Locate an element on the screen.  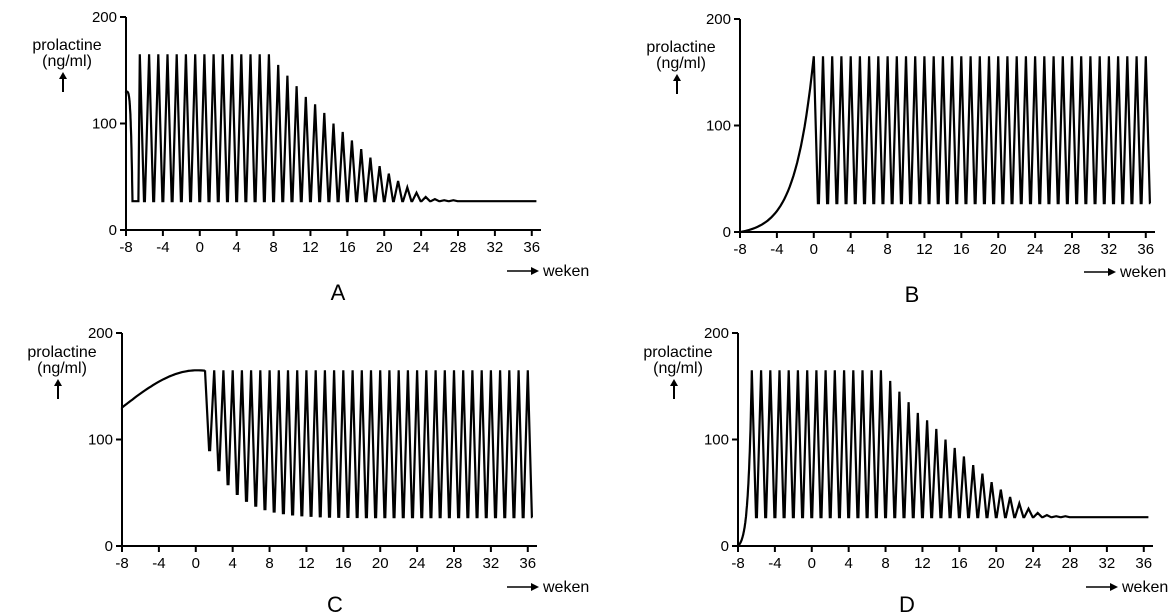
y-axis-label-a: (ng/ml) is located at coordinates (67, 61).